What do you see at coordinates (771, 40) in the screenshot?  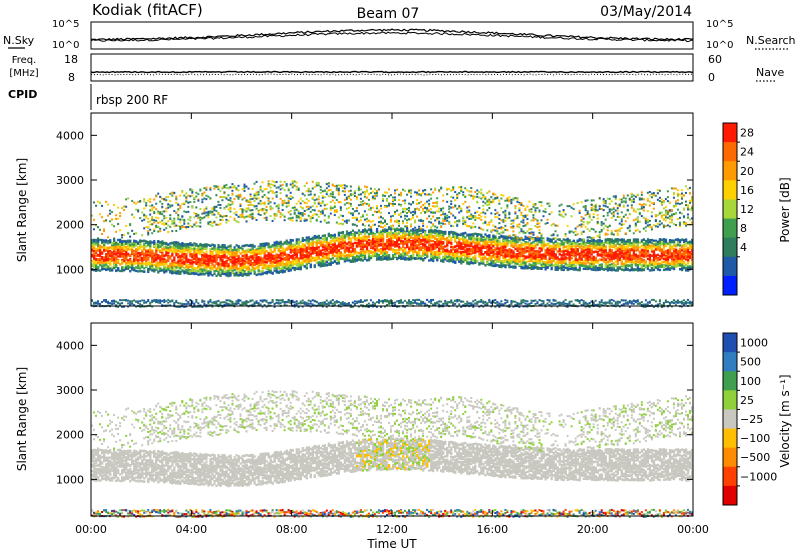 I see `nsearch-label: N.Search` at bounding box center [771, 40].